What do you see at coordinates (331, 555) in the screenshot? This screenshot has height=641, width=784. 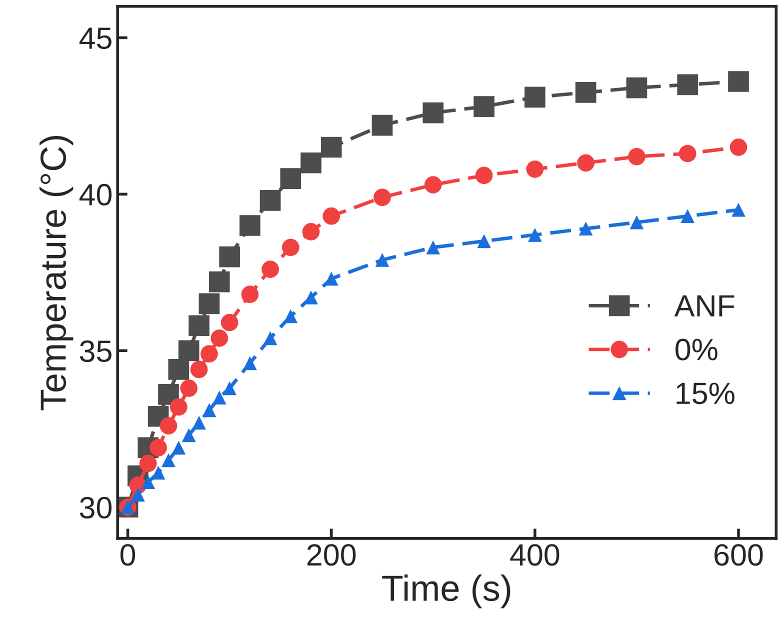 I see `x-tick-label: 200` at bounding box center [331, 555].